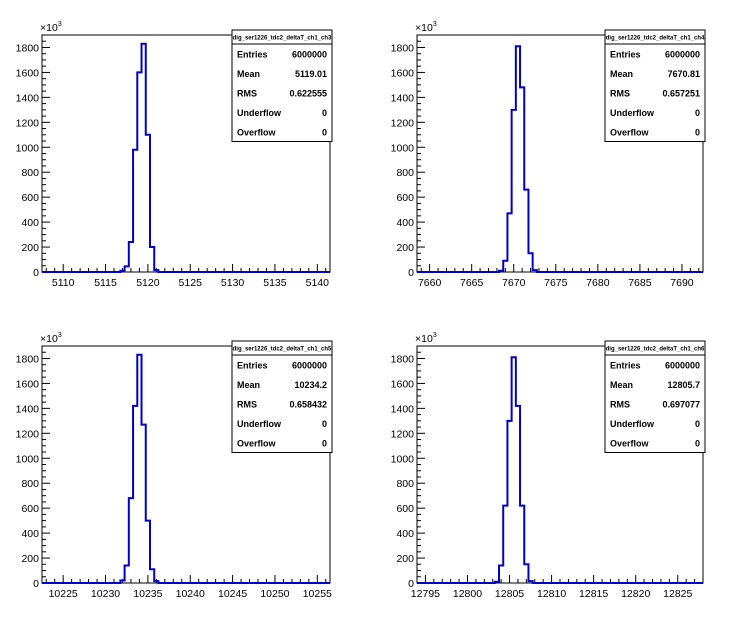 The height and width of the screenshot is (622, 746). Describe the element at coordinates (655, 350) in the screenshot. I see `stats-box-title: dig_ser1226_tdc2_deltaT_ch1_ch6` at that location.